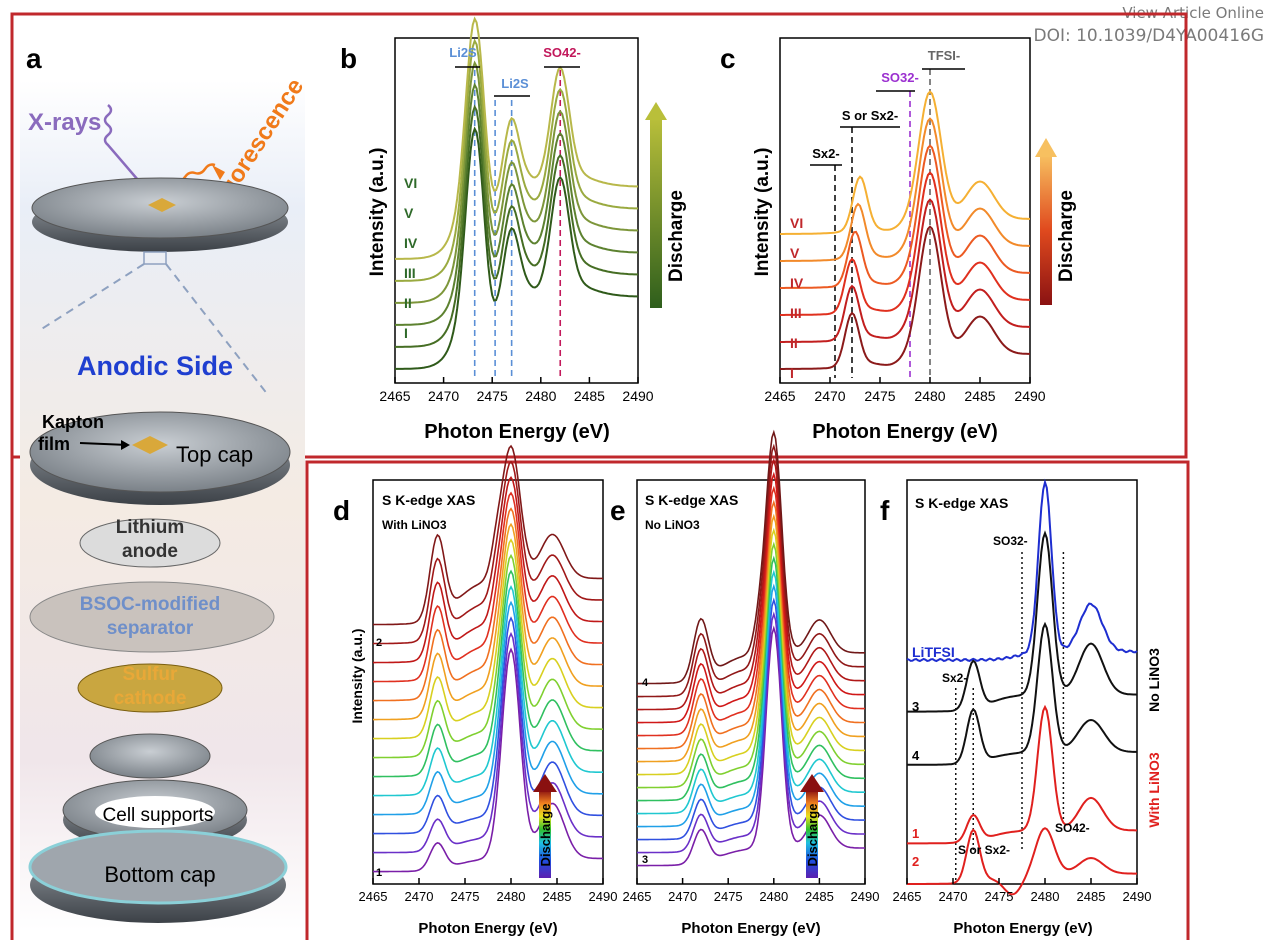 This screenshot has height=940, width=1276. What do you see at coordinates (410, 273) in the screenshot?
I see `b-stage-label: III` at bounding box center [410, 273].